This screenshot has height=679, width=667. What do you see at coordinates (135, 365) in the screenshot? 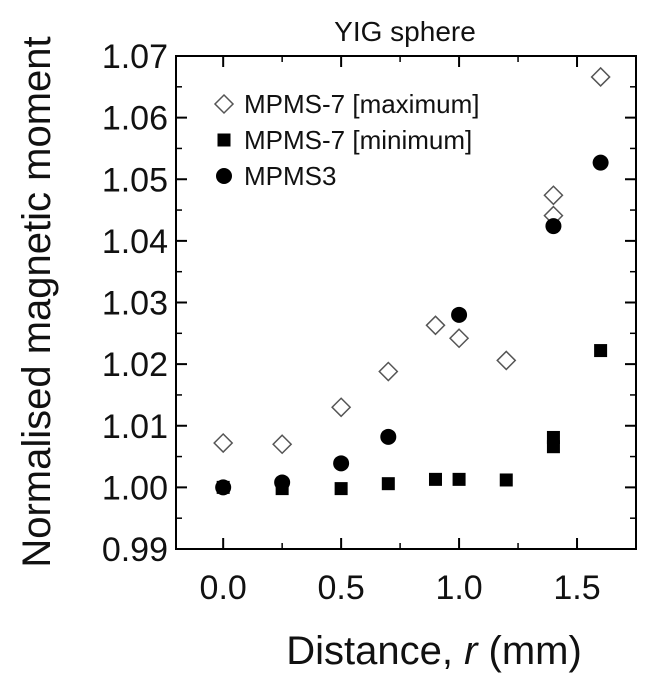
I see `y-tick-label: 1.02` at bounding box center [135, 365].